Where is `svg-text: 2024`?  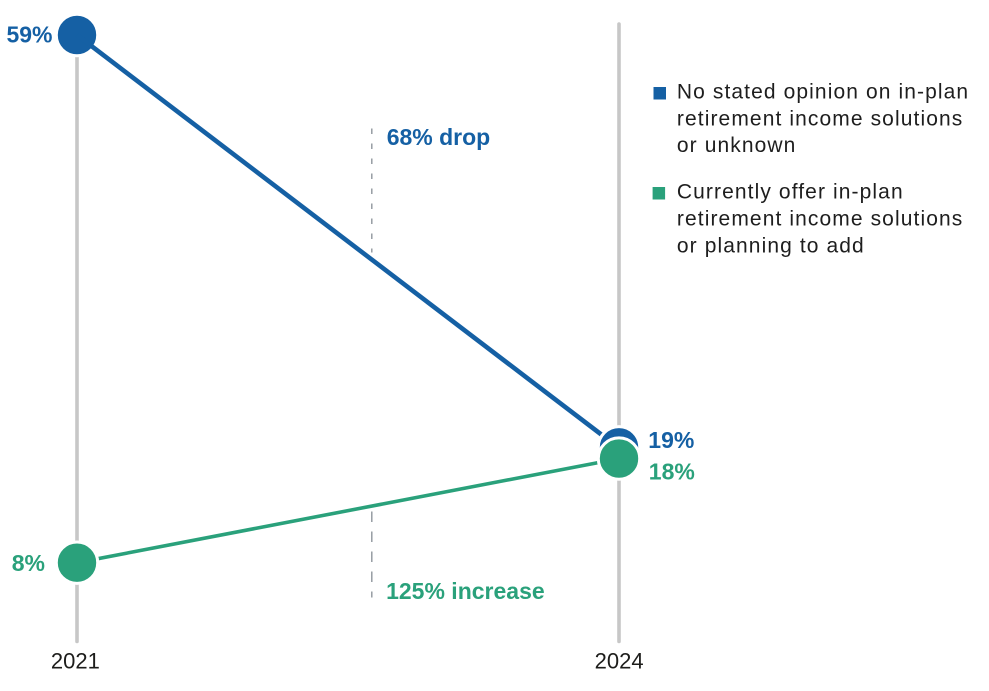 svg-text: 2024 is located at coordinates (619, 661).